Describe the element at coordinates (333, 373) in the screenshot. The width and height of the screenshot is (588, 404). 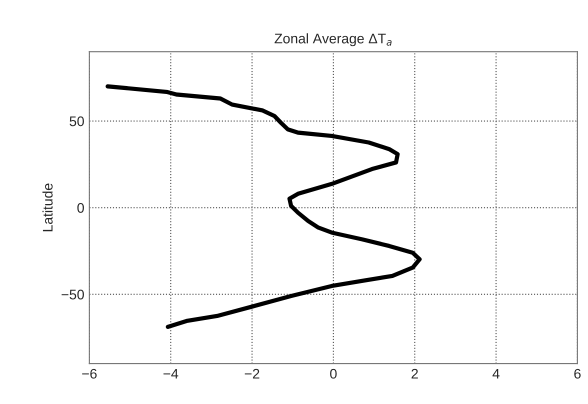
I see `x-tick-label: 0` at that location.